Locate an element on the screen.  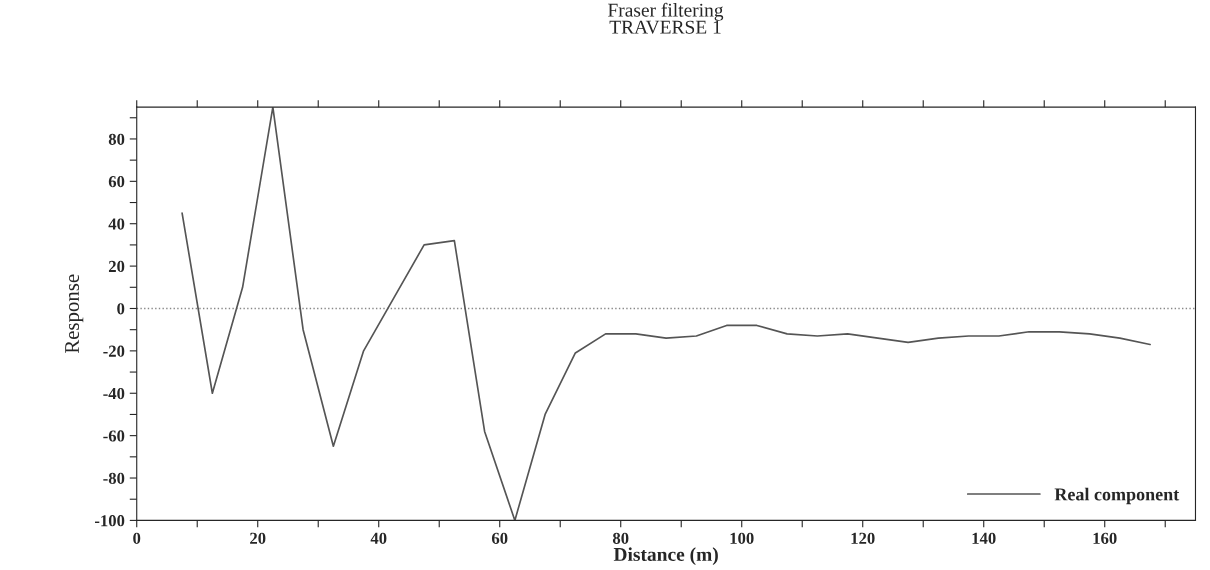
x-tick-label: 0 is located at coordinates (137, 538).